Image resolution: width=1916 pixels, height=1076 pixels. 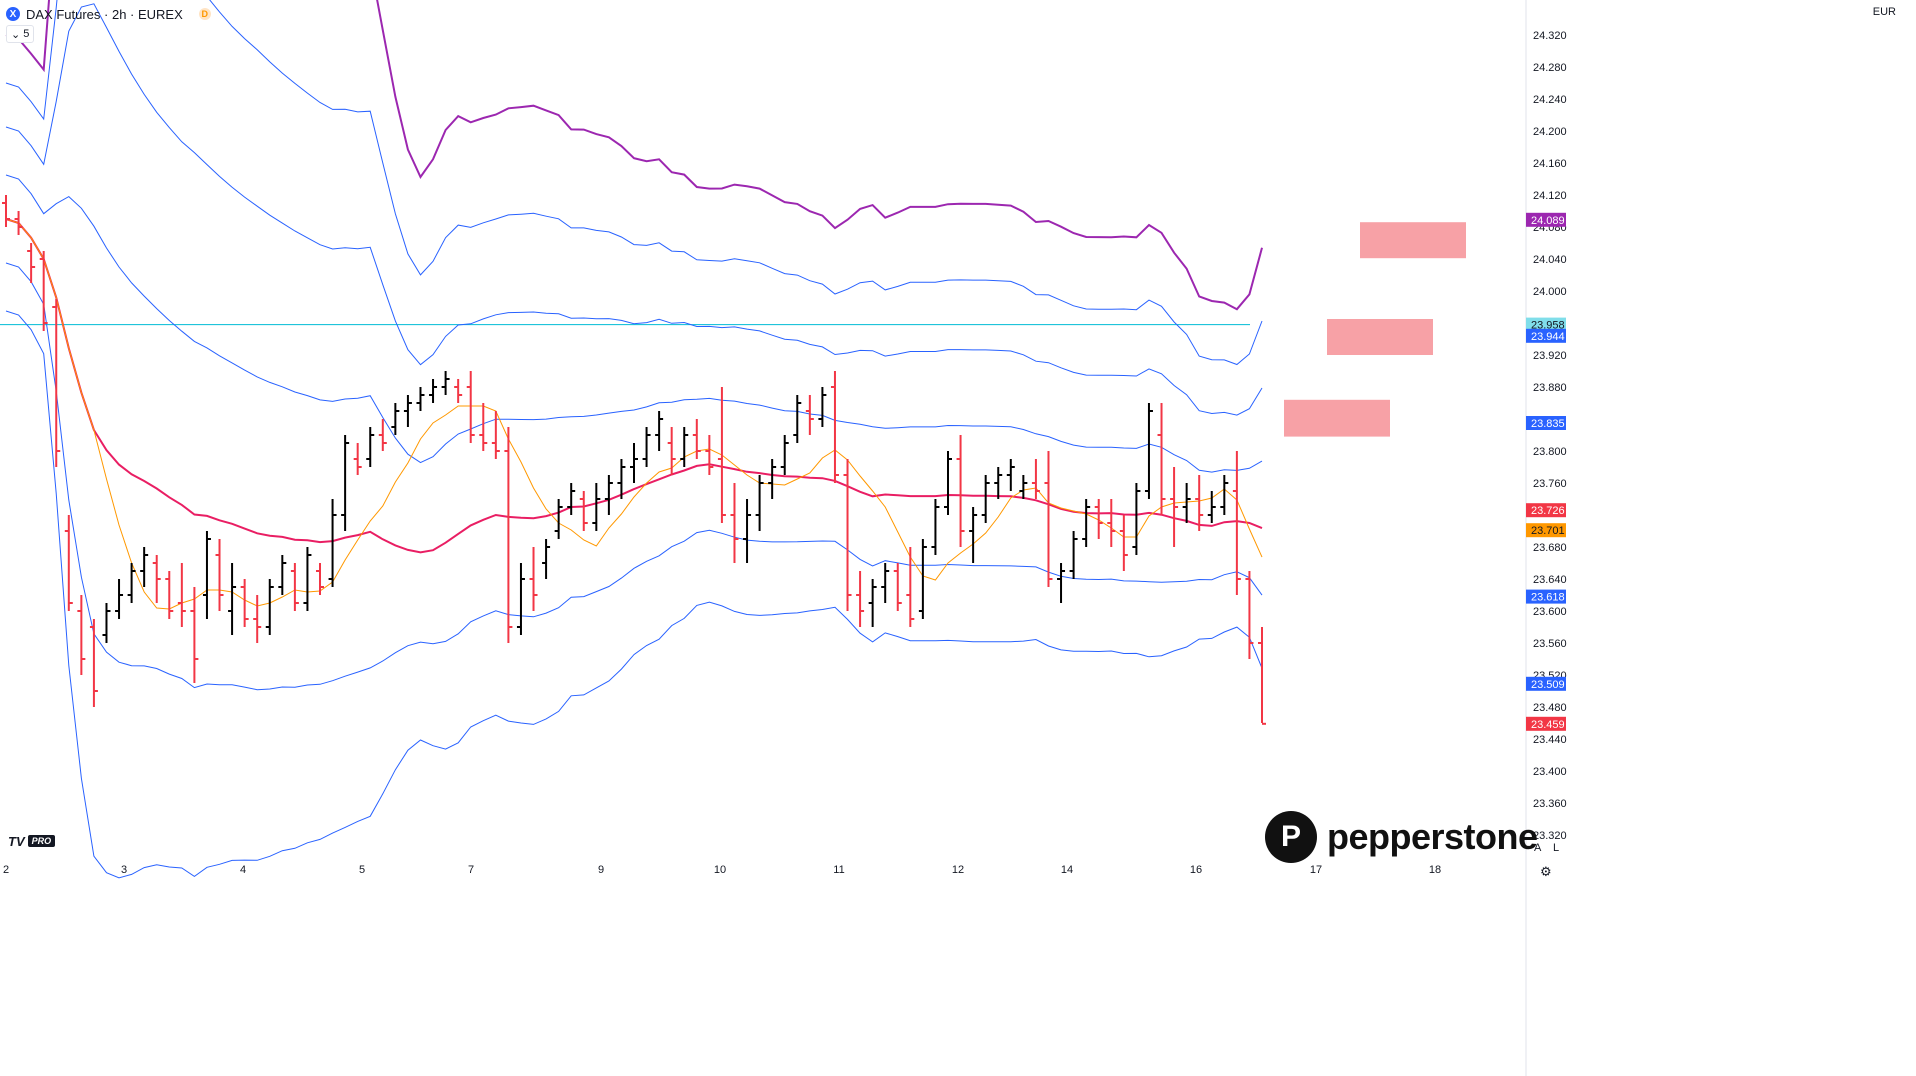 I want to click on price-tick-label: 24.040, so click(x=1550, y=260).